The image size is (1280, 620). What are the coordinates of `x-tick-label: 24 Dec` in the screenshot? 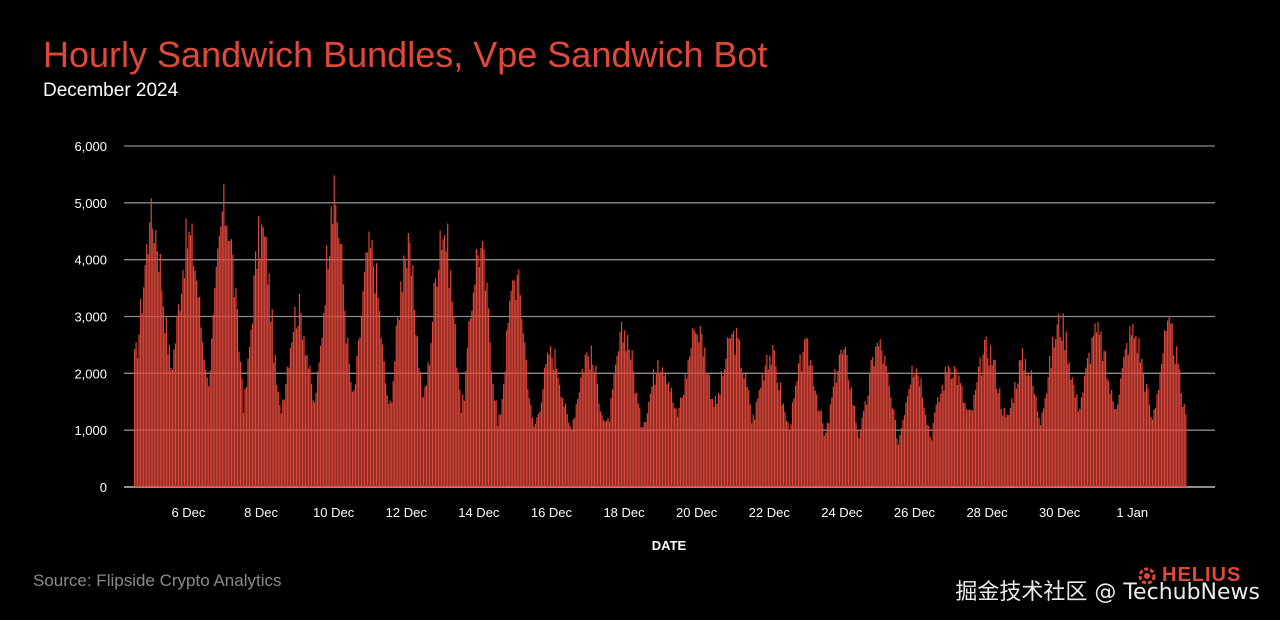 It's located at (842, 512).